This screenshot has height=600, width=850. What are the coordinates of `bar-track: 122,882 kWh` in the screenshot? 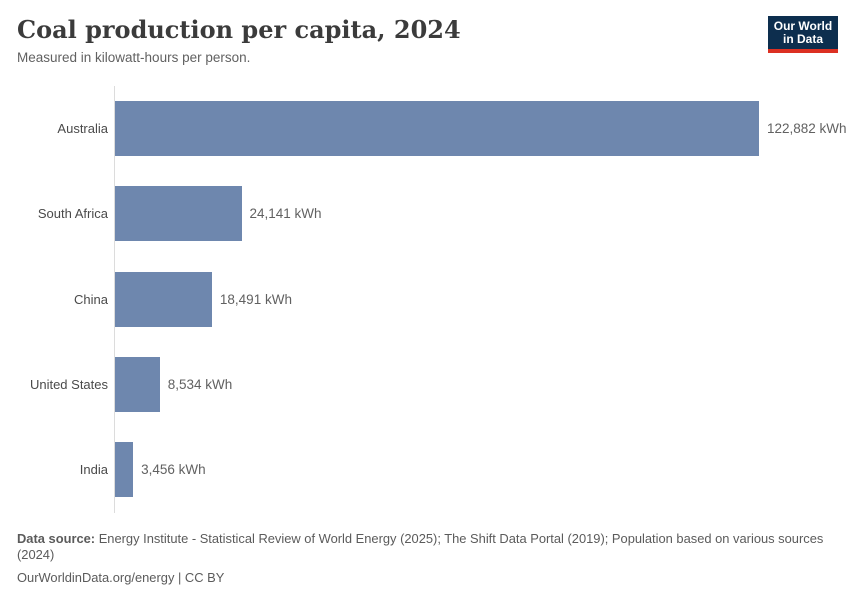 It's located at (480, 128).